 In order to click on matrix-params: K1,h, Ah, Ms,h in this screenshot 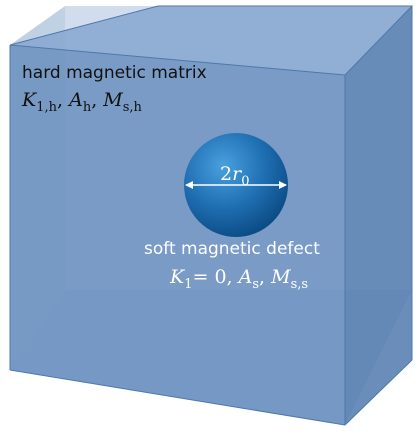, I will do `click(82, 102)`.